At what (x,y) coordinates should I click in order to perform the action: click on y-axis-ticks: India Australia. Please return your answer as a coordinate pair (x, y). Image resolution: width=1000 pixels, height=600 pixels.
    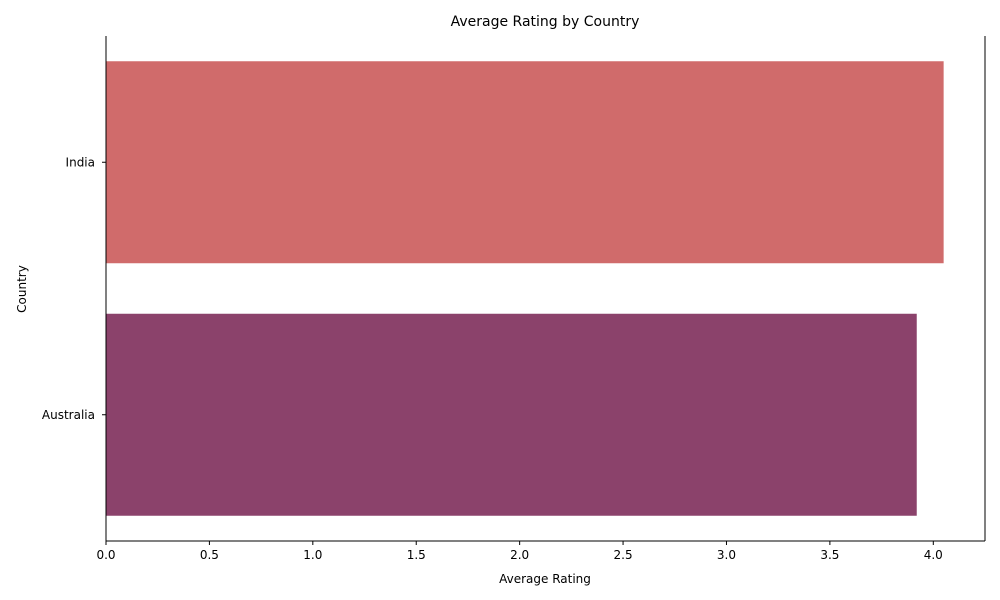
    Looking at the image, I should click on (74, 288).